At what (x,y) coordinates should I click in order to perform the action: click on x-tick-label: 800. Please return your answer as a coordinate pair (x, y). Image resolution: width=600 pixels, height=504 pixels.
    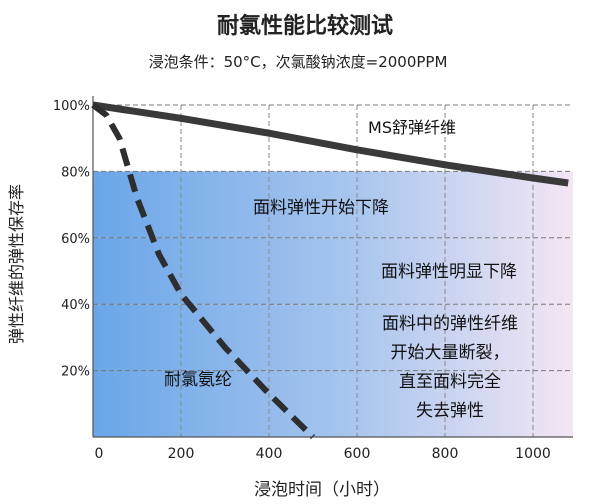
    Looking at the image, I should click on (445, 454).